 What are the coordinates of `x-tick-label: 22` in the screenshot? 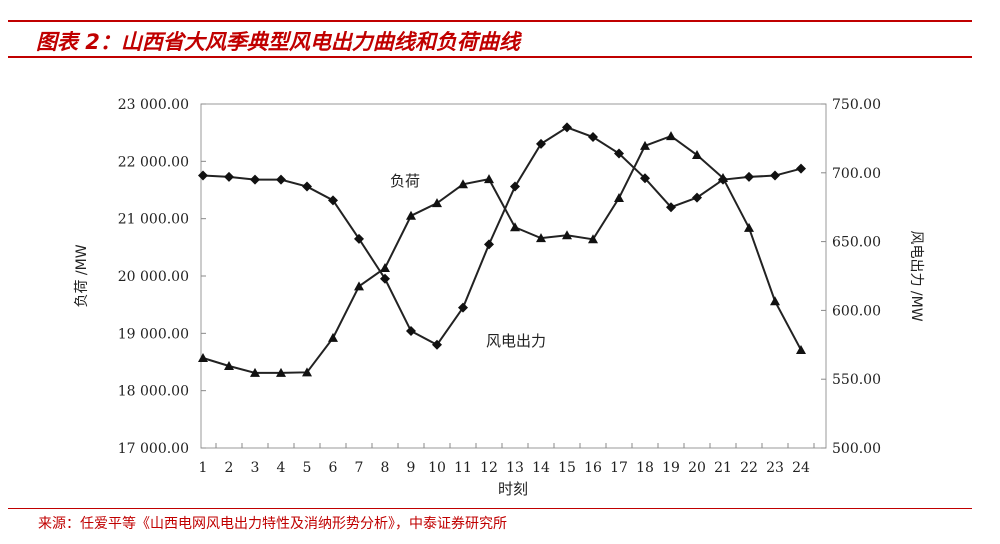 It's located at (749, 468).